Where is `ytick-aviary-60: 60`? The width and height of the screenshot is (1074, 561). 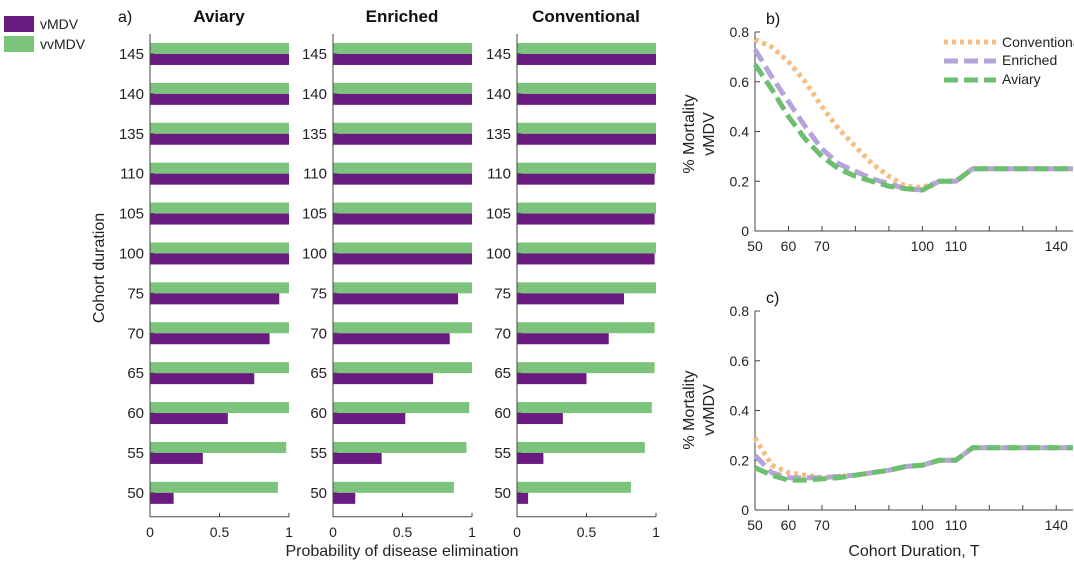
ytick-aviary-60: 60 is located at coordinates (135, 413).